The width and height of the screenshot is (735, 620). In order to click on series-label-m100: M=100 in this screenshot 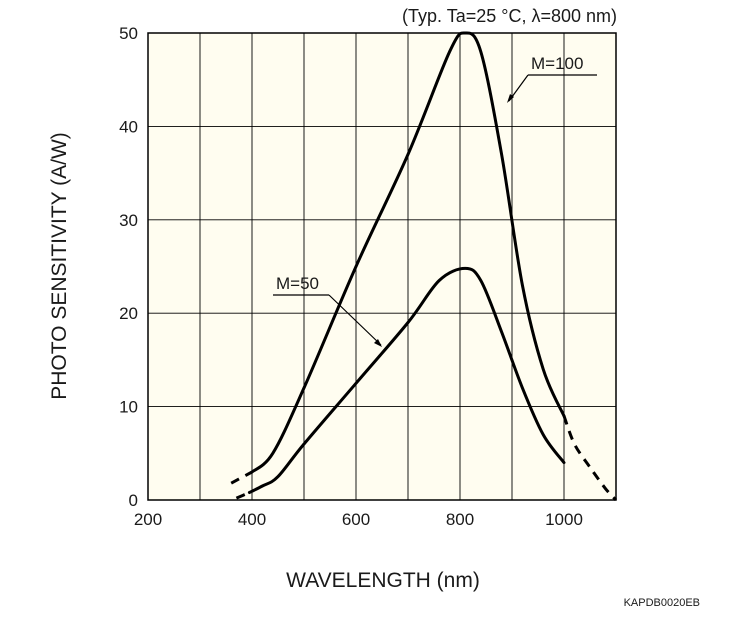, I will do `click(557, 63)`.